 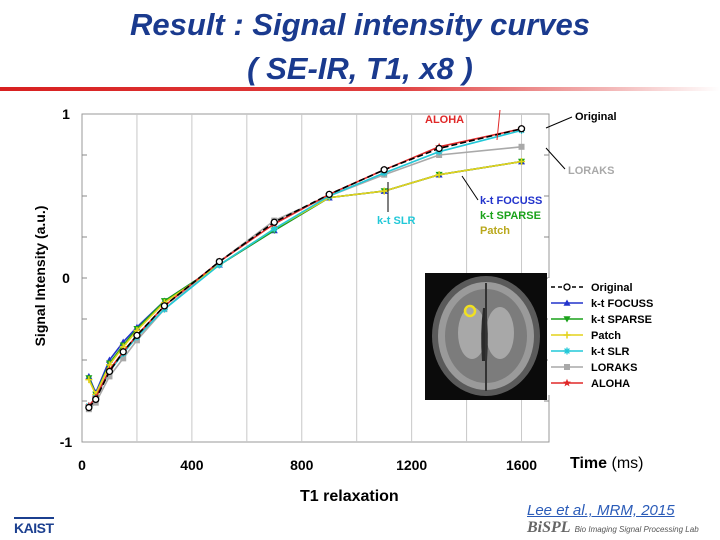 I want to click on slide-title-line1: Result : Signal intensity curves, so click(x=360, y=24).